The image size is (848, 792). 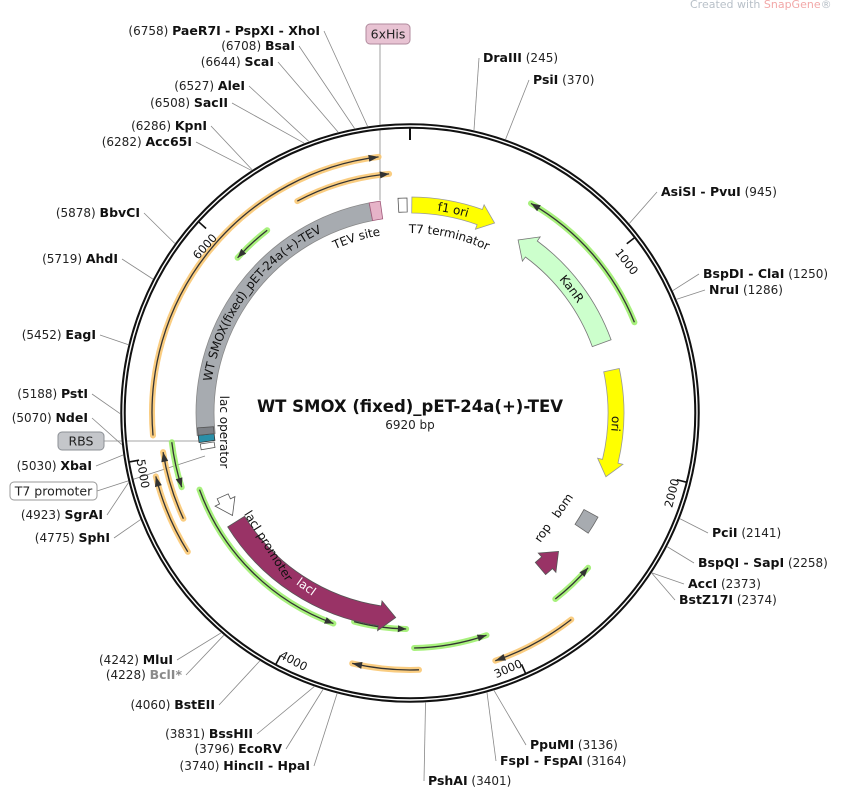 I want to click on enzyme-position: (4228), so click(x=128, y=675).